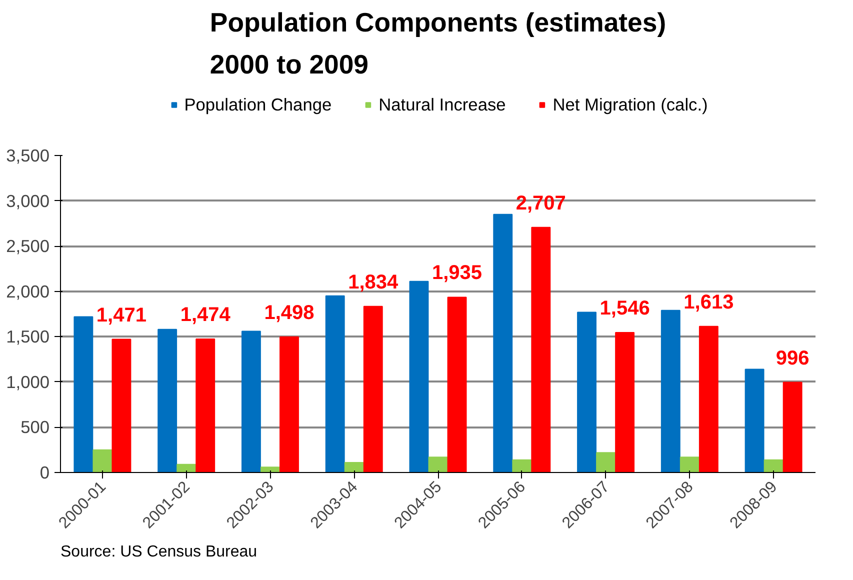 The width and height of the screenshot is (853, 580). I want to click on chart-title: Population Components (estimates) 2000 to 2009, so click(438, 44).